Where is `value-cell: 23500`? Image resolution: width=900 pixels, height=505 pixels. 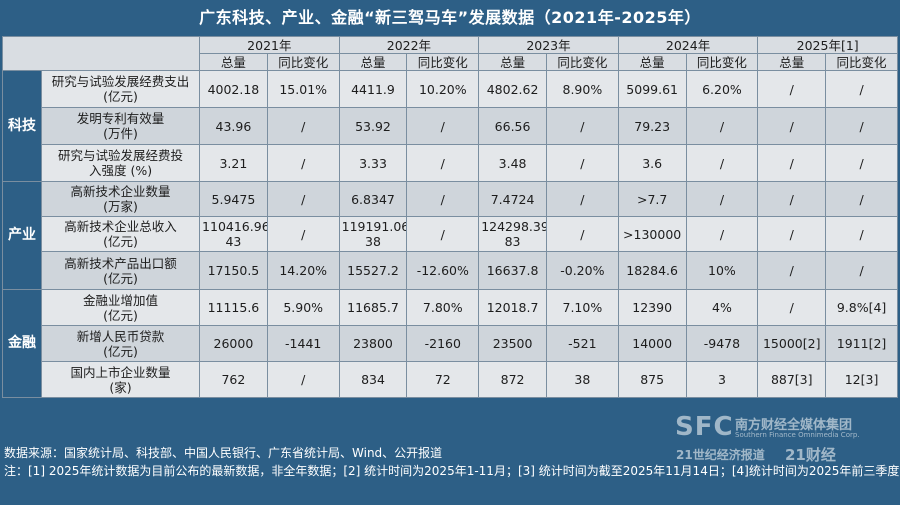 value-cell: 23500 is located at coordinates (512, 343).